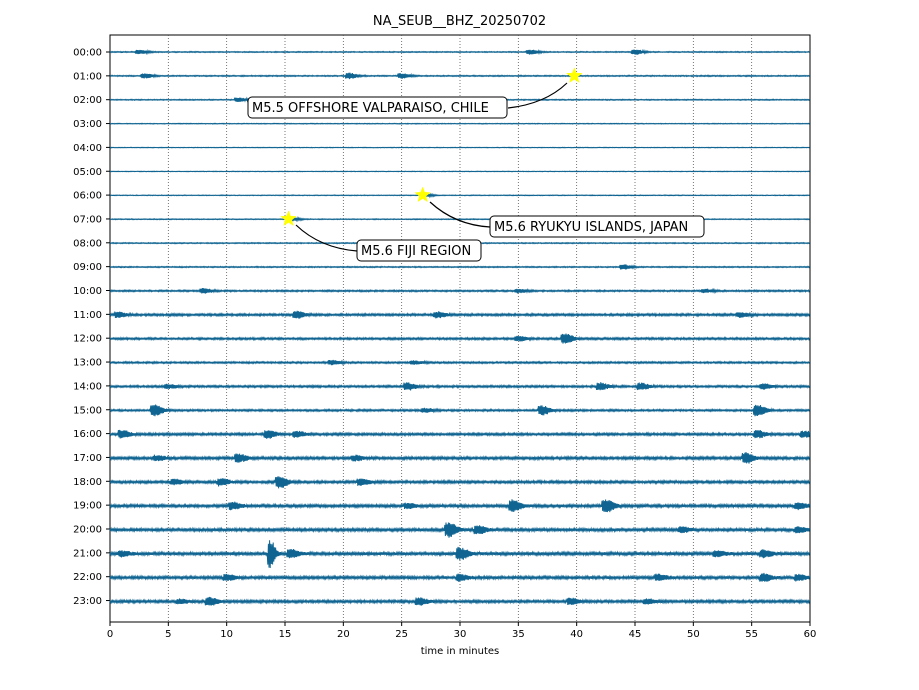 This screenshot has height=690, width=919. Describe the element at coordinates (87, 577) in the screenshot. I see `y-tick-label: 22:00` at that location.